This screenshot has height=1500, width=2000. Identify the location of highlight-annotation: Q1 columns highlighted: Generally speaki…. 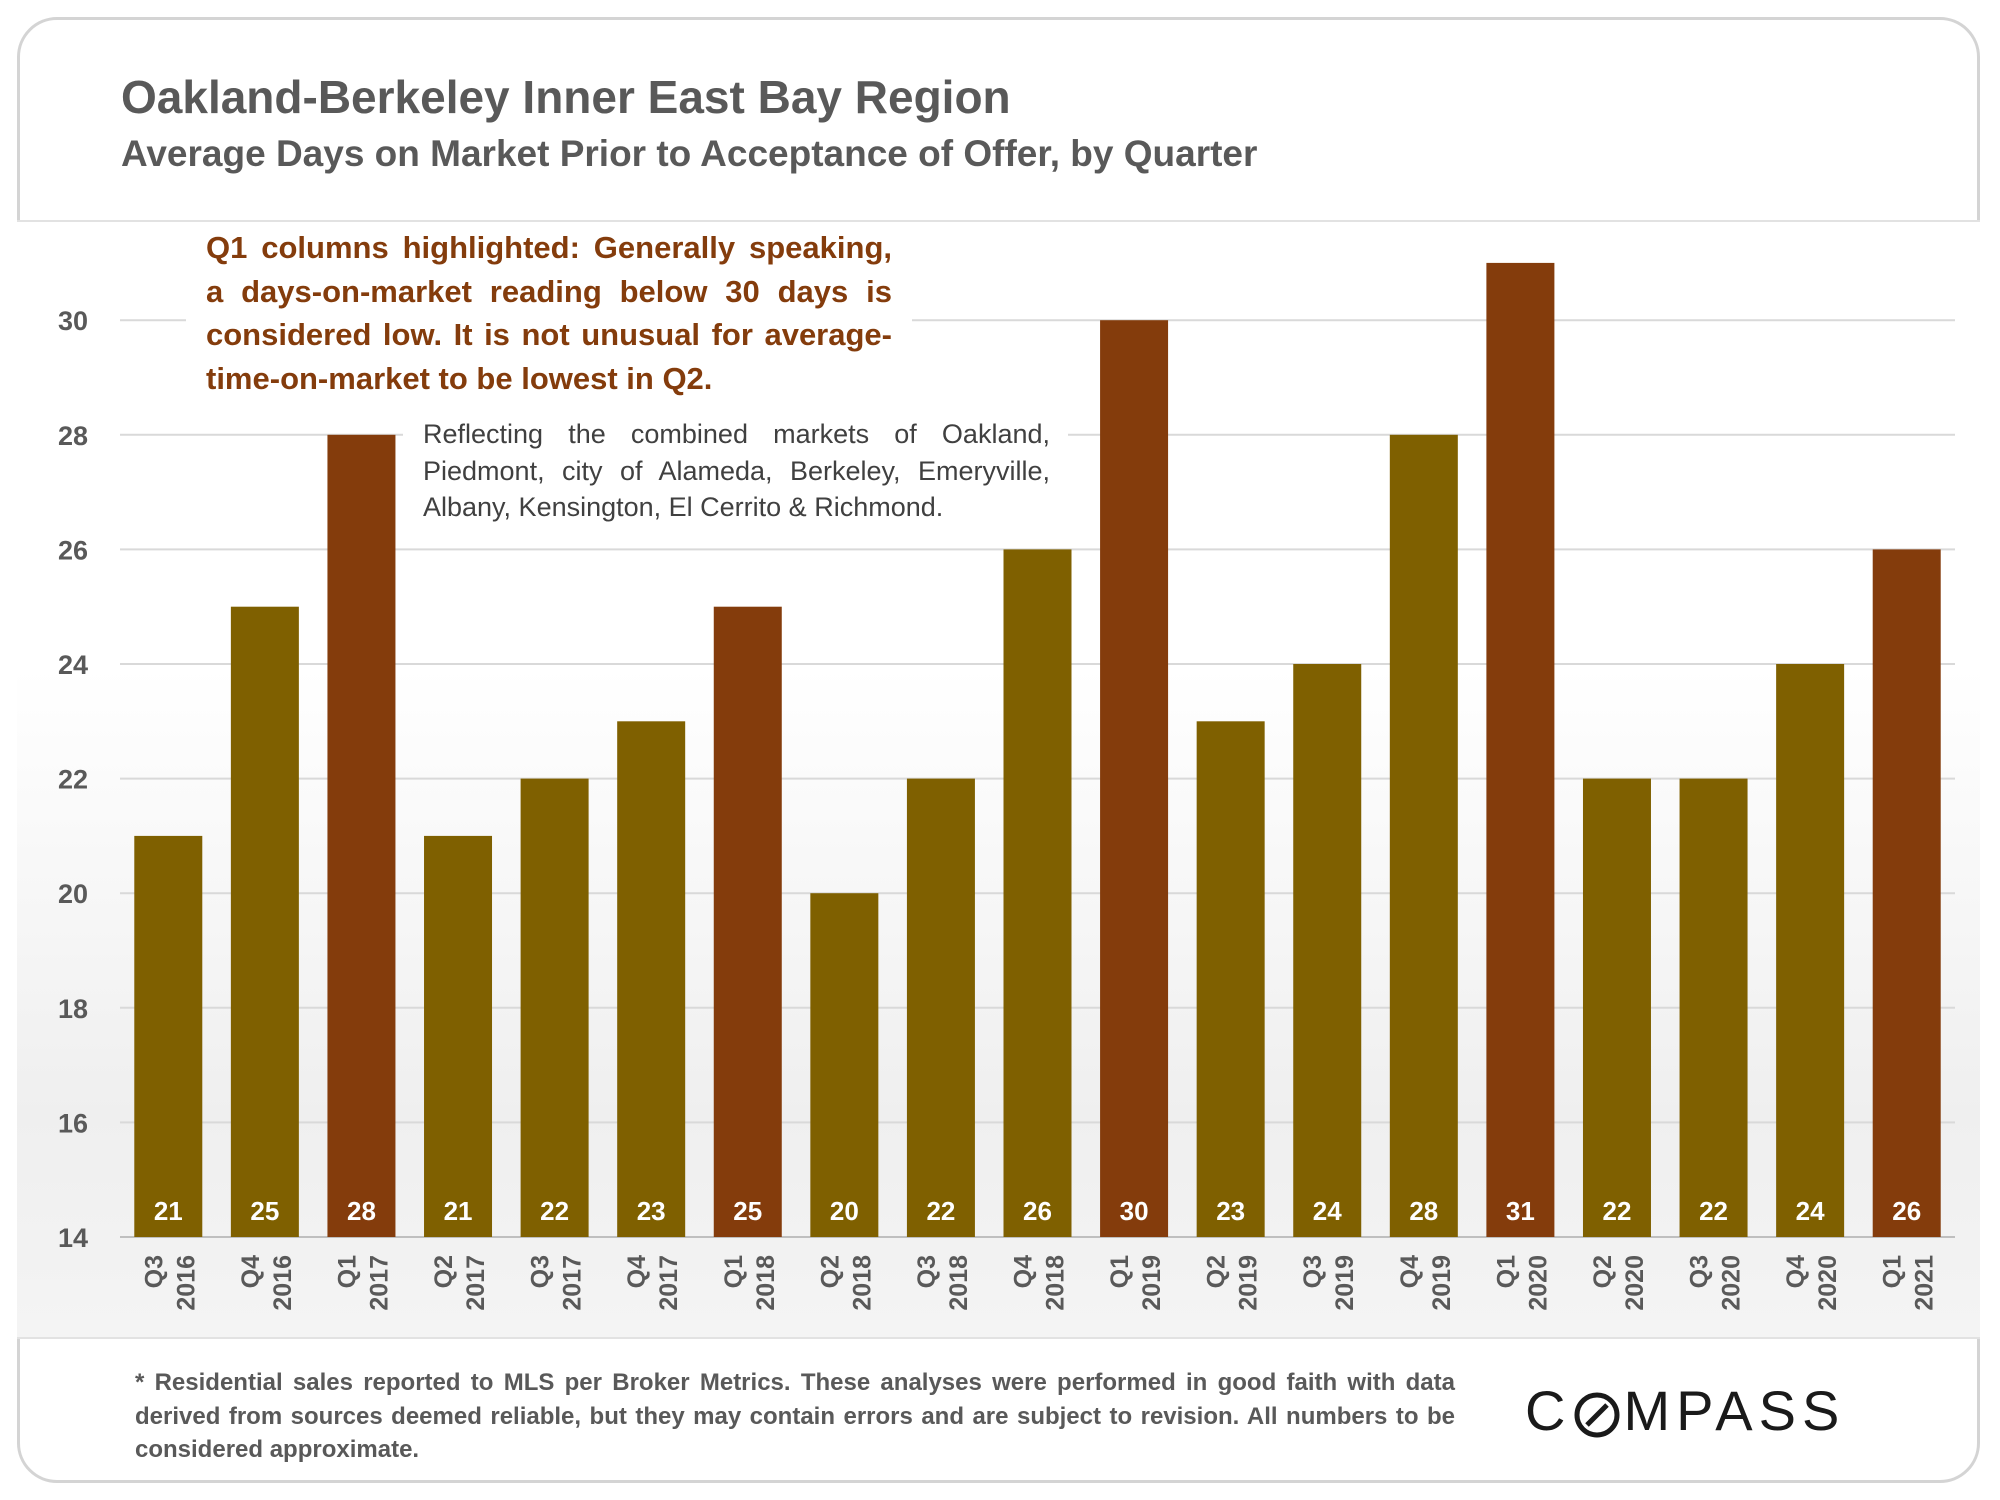
(549, 314).